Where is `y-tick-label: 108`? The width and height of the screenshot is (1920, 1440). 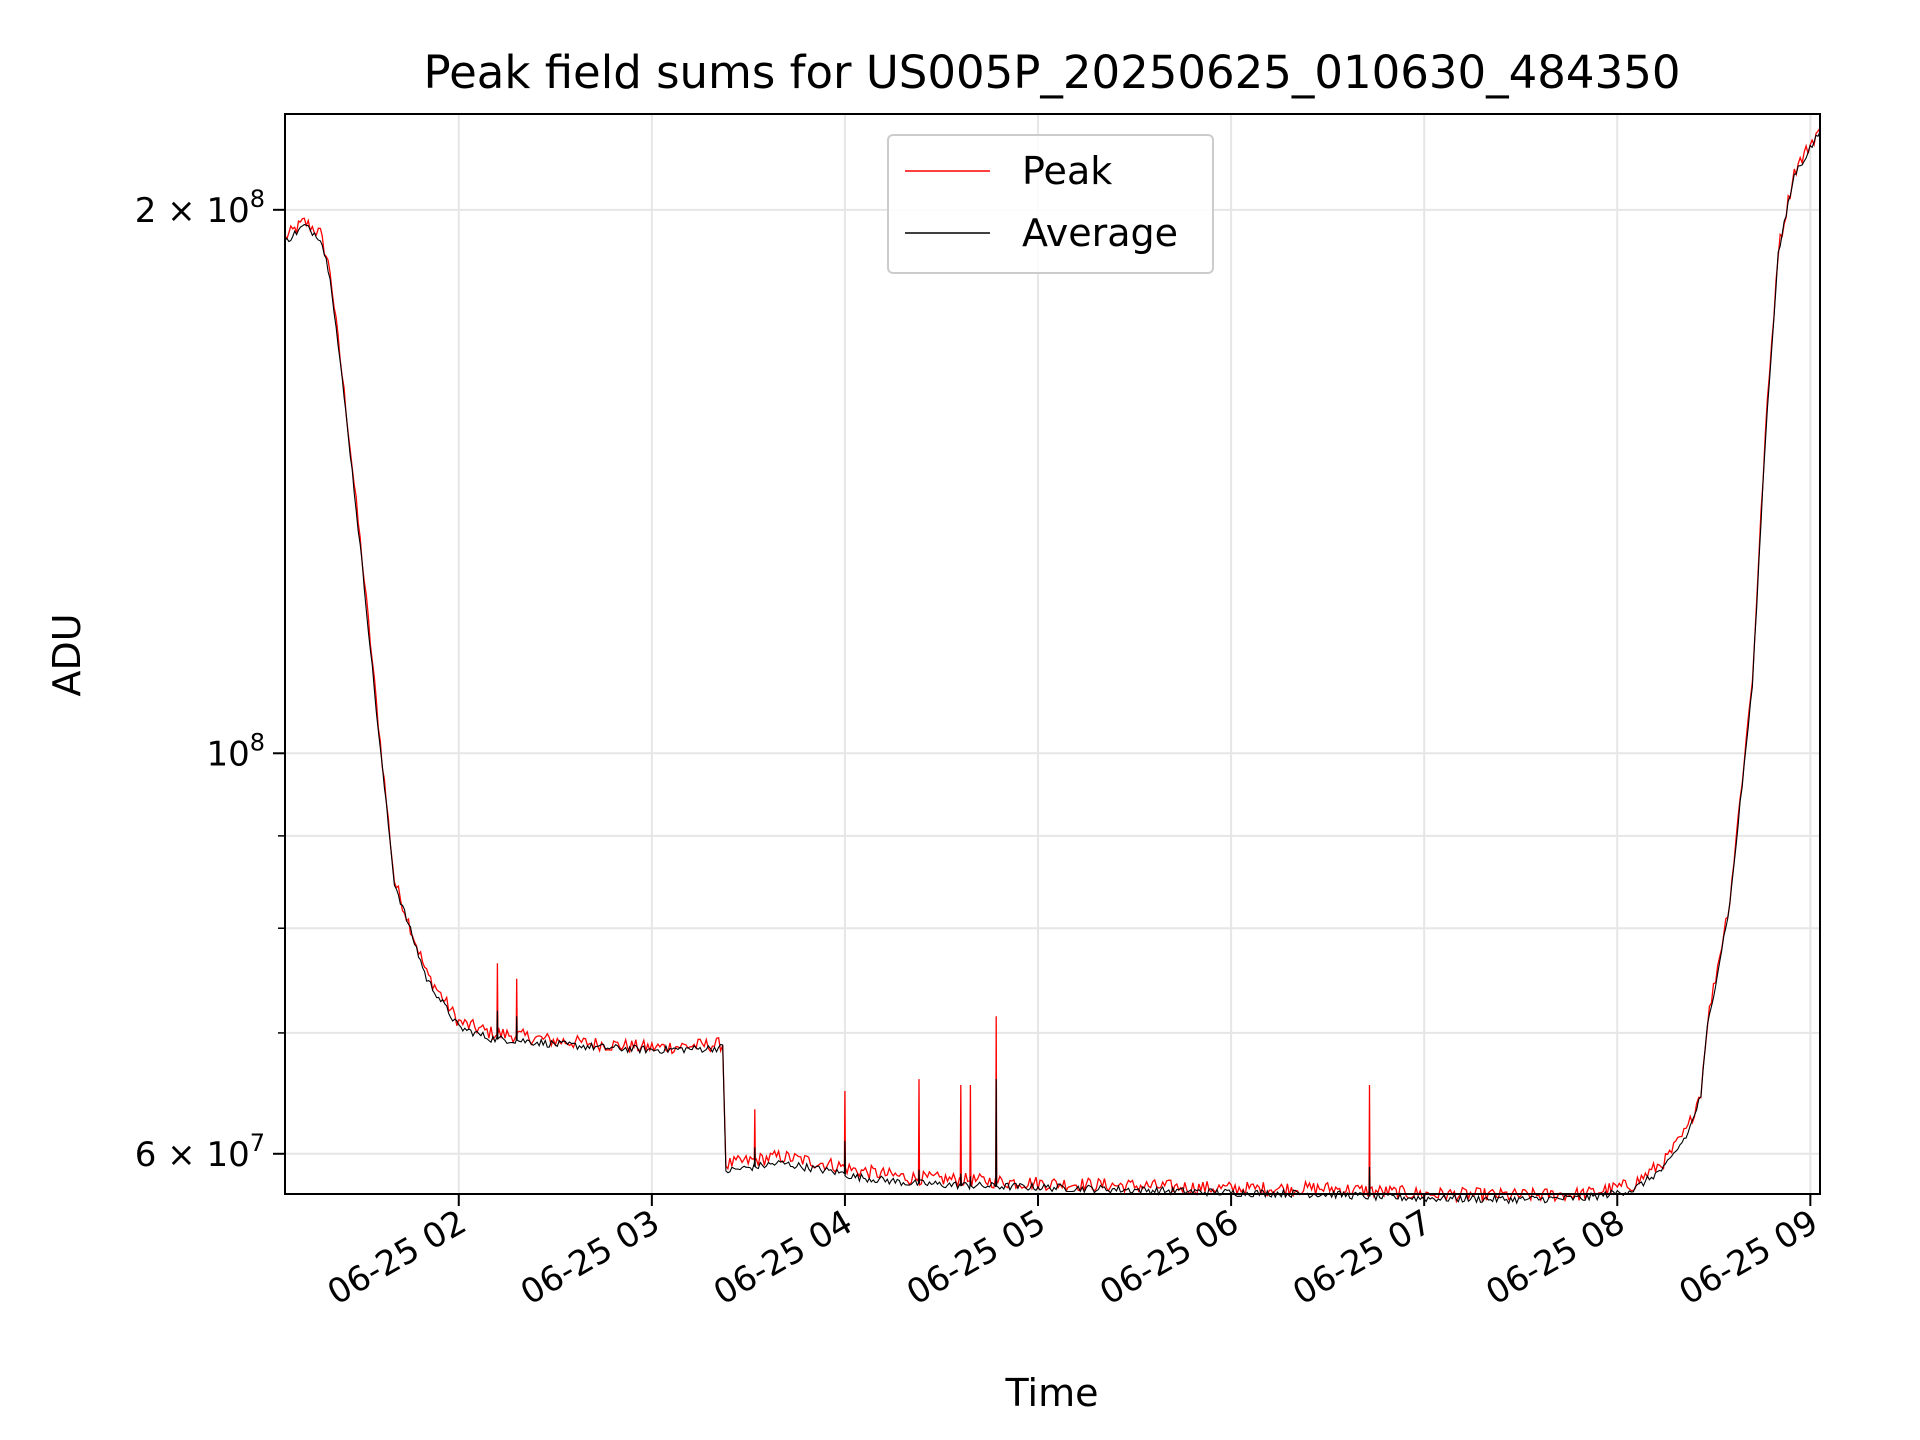 y-tick-label: 108 is located at coordinates (235, 751).